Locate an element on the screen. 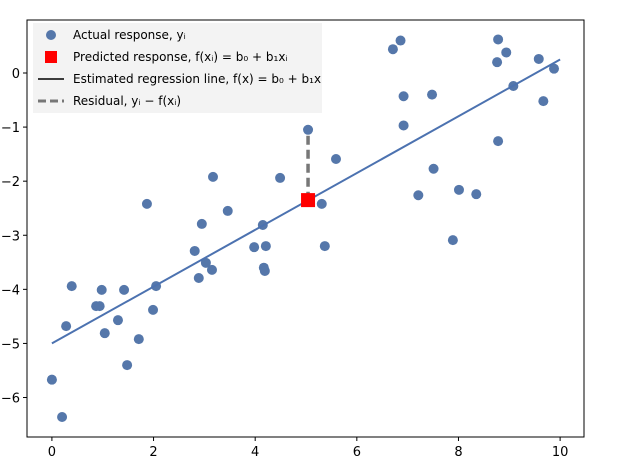 Image resolution: width=624 pixels, height=473 pixels. y-tick-label: −1 is located at coordinates (10, 128).